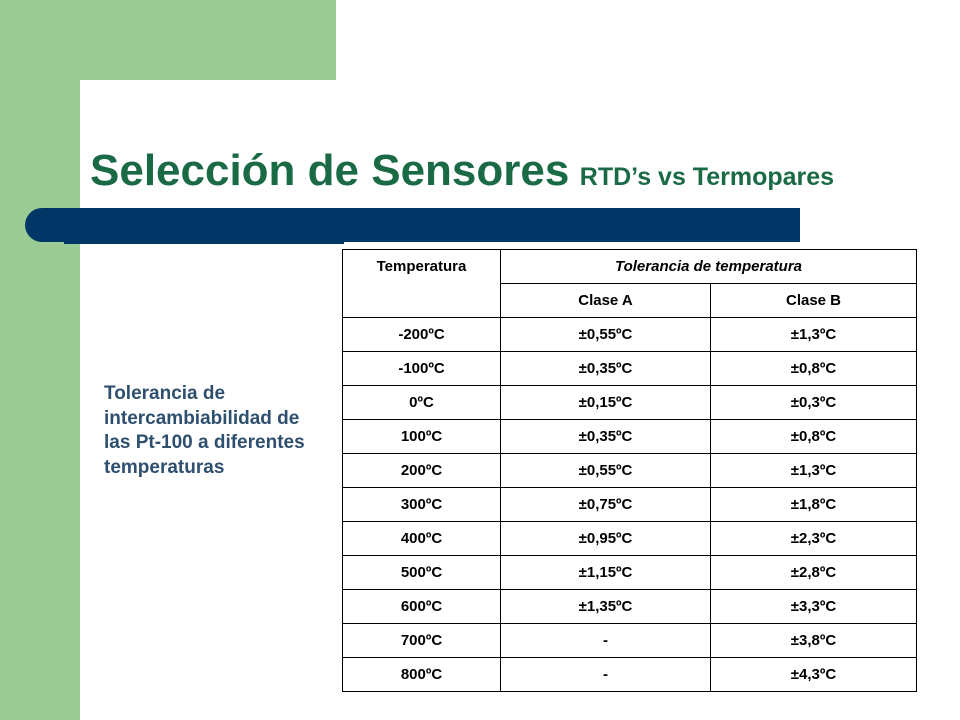 Image resolution: width=960 pixels, height=720 pixels. I want to click on table-row: -100ºC ±0,35ºC ±0,8ºC, so click(629, 368).